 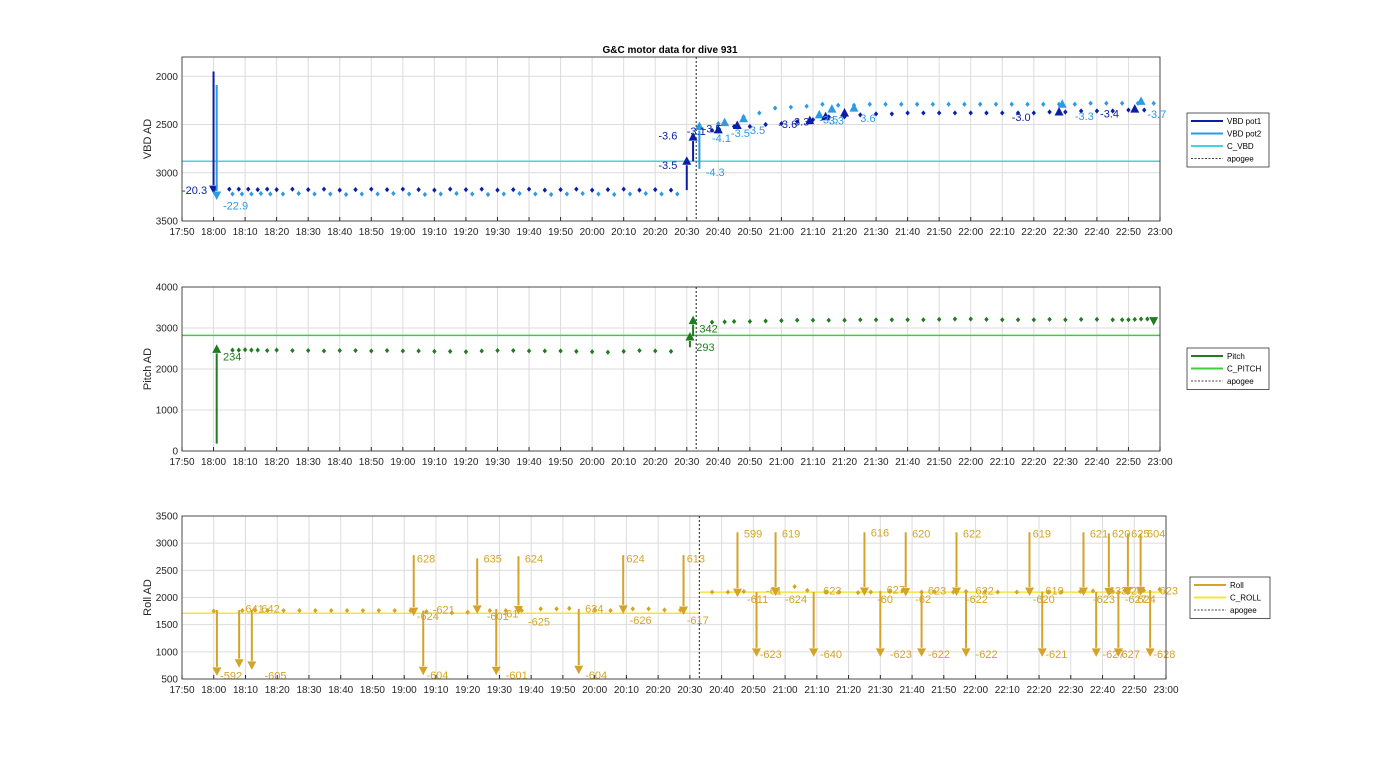 I want to click on x-tick-label: 19:50, so click(x=560, y=232).